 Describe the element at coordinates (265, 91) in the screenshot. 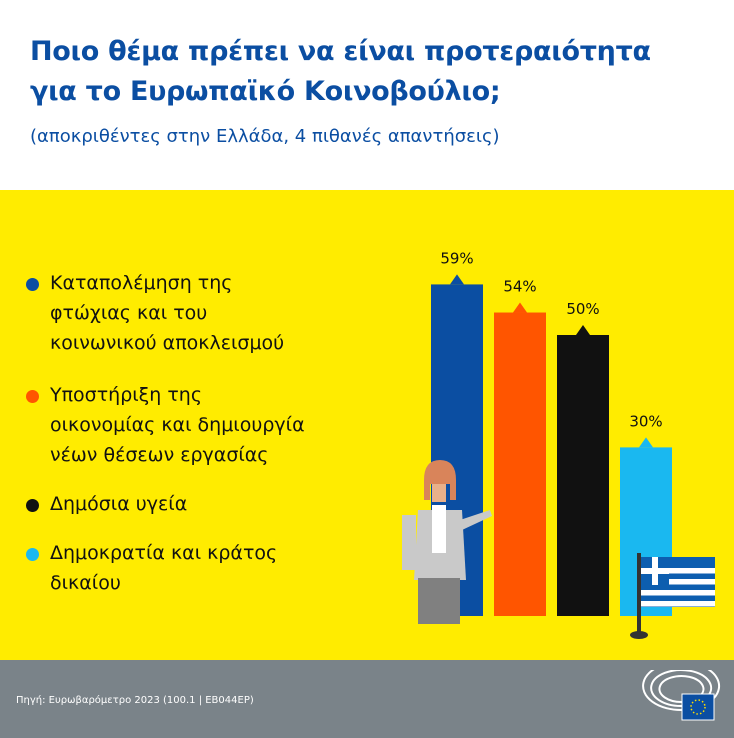

I see `title-line: για το Ευρωπαϊκό Κοινοβούλιο;` at that location.